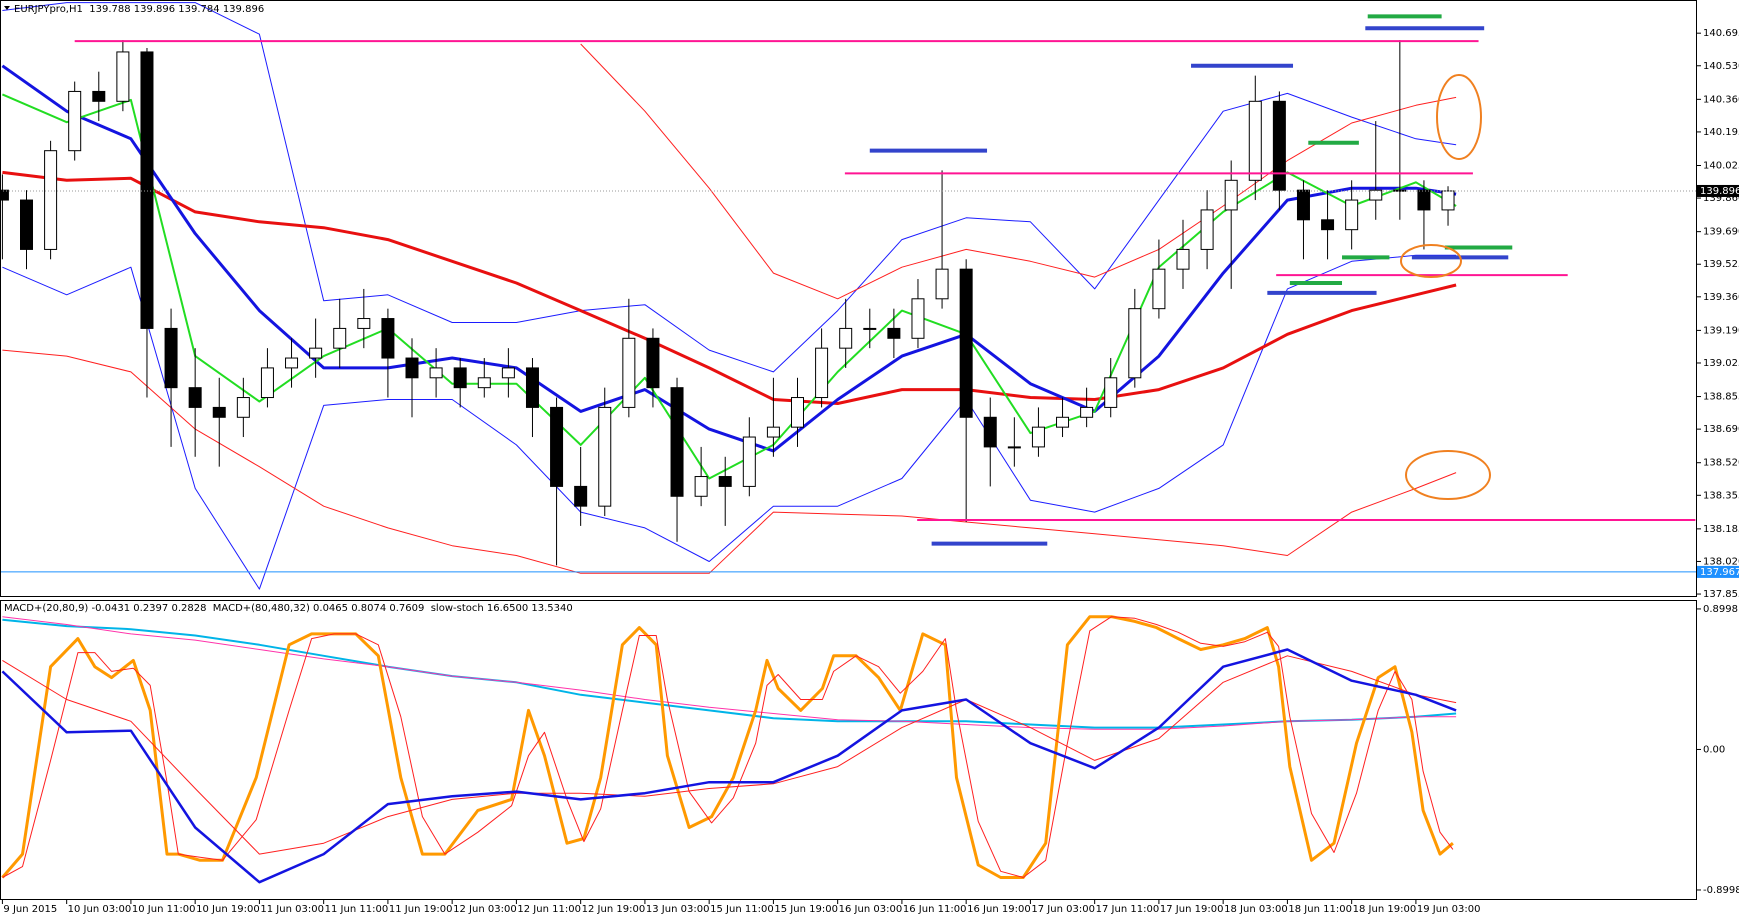  What do you see at coordinates (292, 909) in the screenshot?
I see `x-tick-label: 11 Jun 03:00` at bounding box center [292, 909].